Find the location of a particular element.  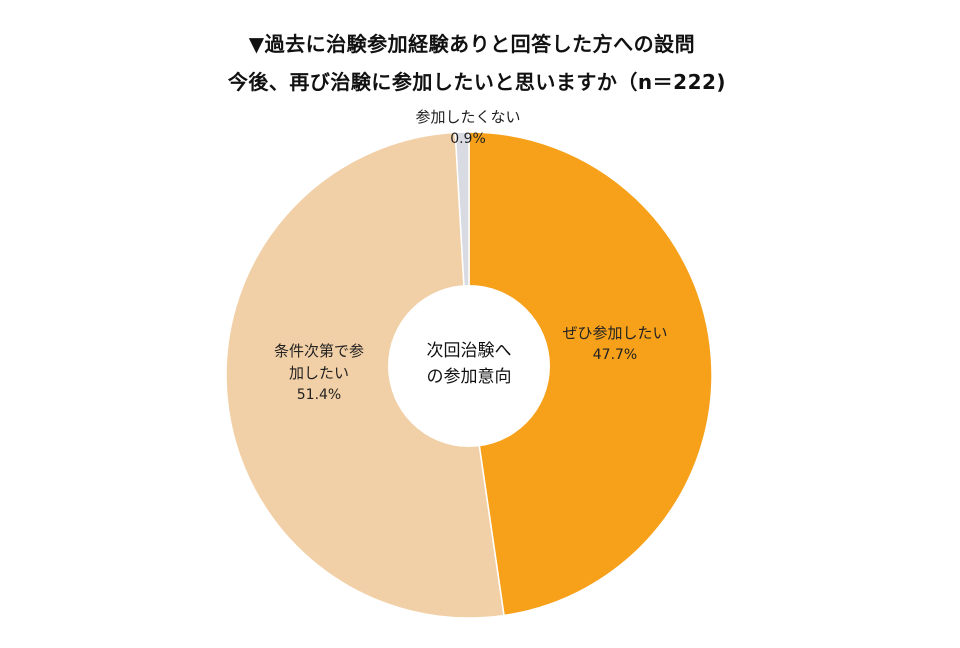

center-label-line1: 次回治験へ is located at coordinates (469, 351).